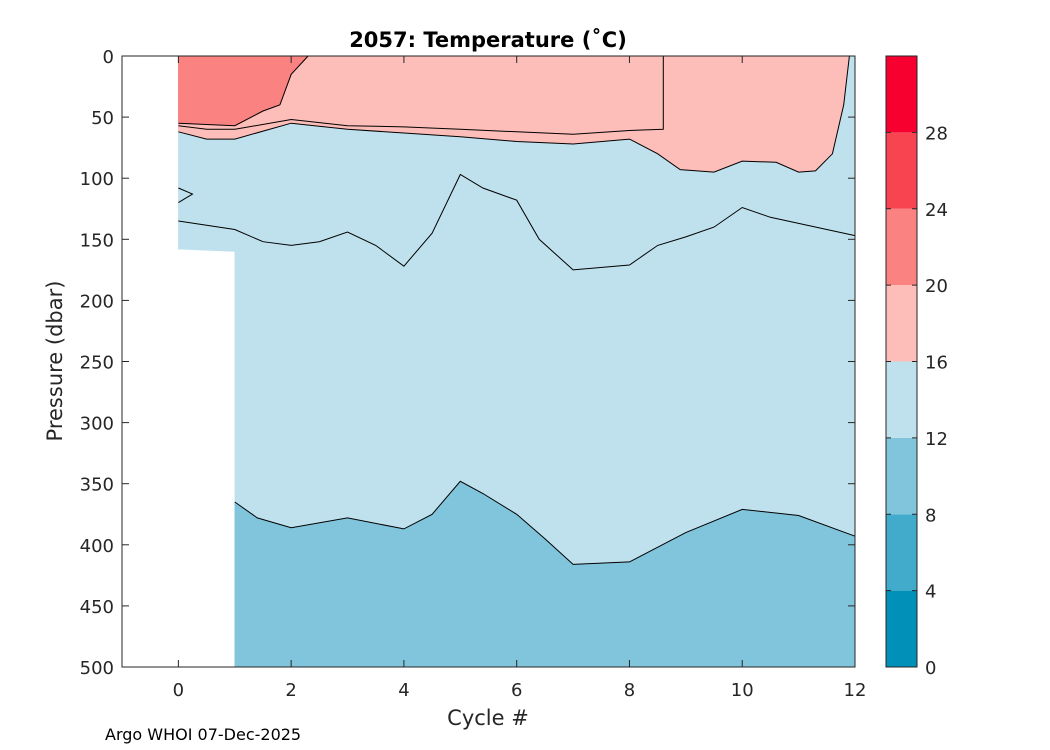  What do you see at coordinates (930, 592) in the screenshot?
I see `colorbar-tick-label: 4` at bounding box center [930, 592].